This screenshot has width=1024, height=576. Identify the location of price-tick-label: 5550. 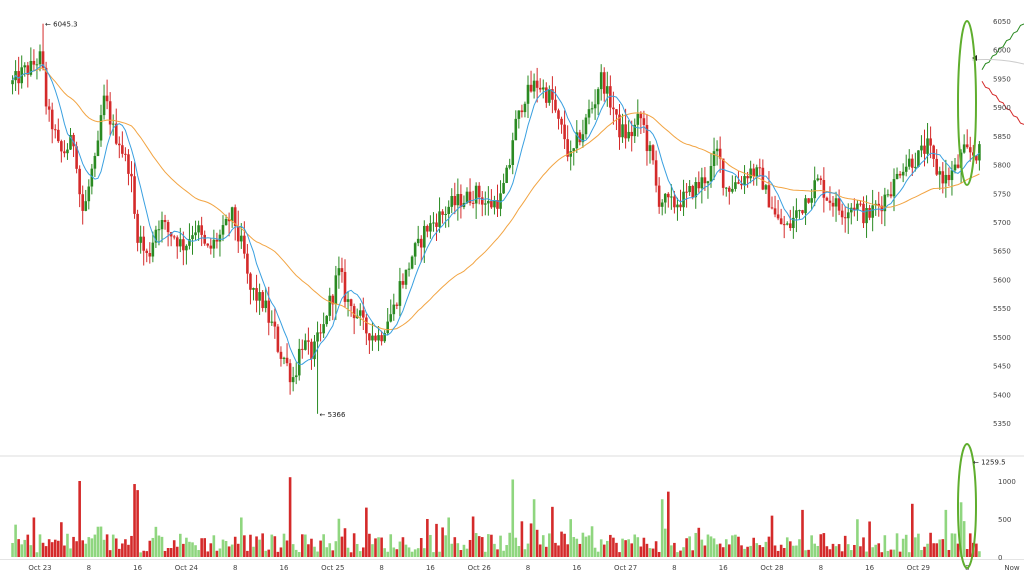
(1002, 309).